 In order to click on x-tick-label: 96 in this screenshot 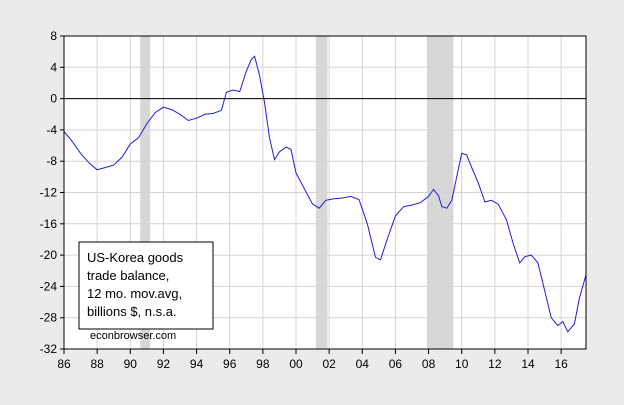, I will do `click(230, 364)`.